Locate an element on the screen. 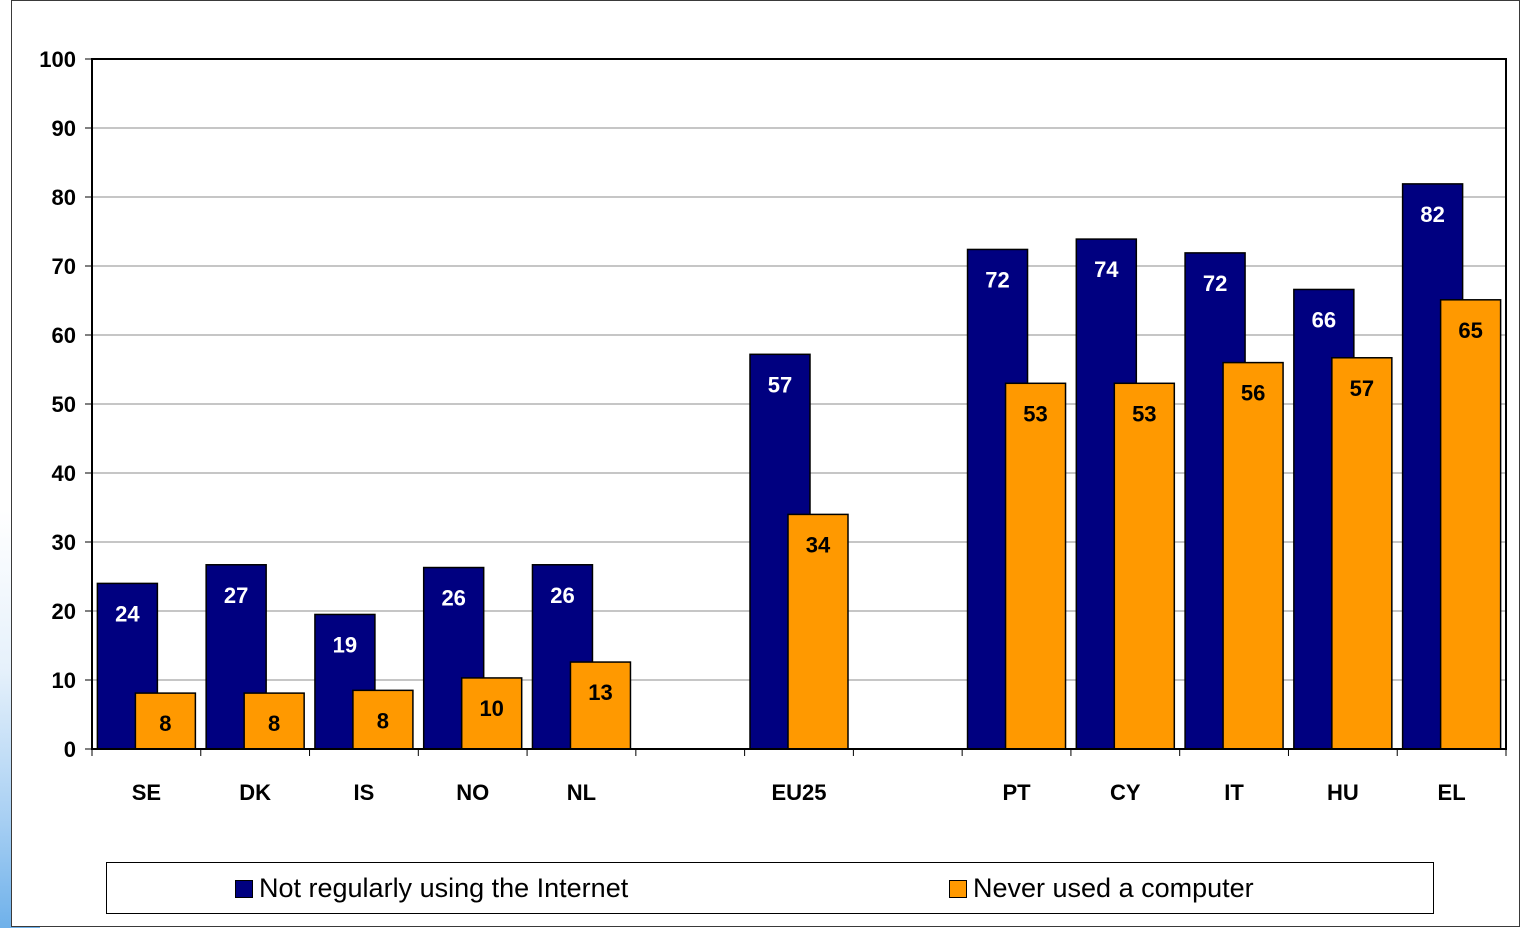 The image size is (1521, 928). x-category-label-nl: NL is located at coordinates (581, 792).